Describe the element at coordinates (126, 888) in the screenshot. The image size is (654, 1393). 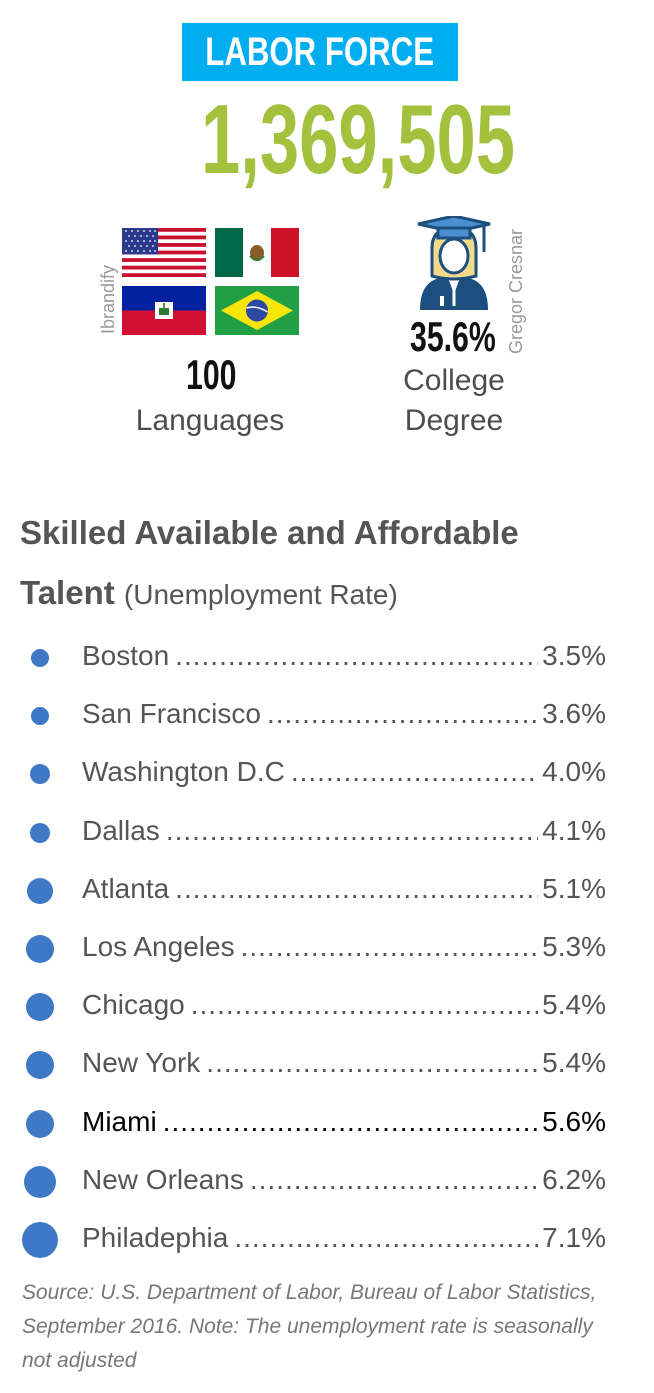
I see `city-name: Atlanta` at that location.